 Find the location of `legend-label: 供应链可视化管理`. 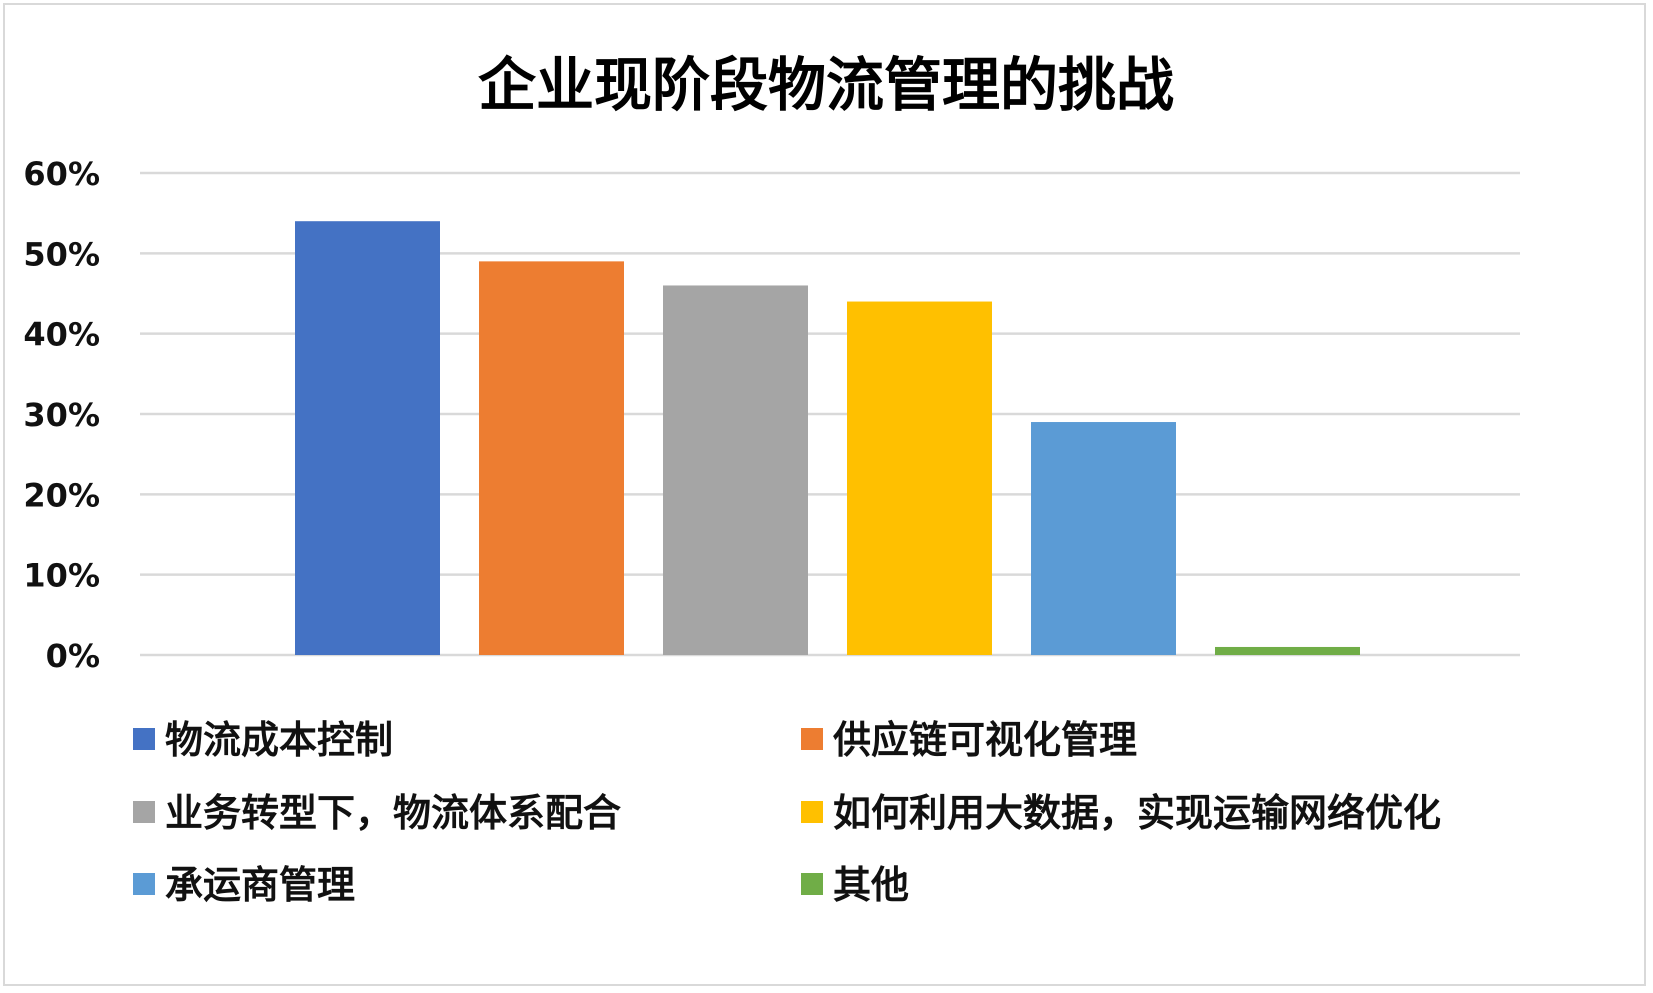

legend-label: 供应链可视化管理 is located at coordinates (985, 740).